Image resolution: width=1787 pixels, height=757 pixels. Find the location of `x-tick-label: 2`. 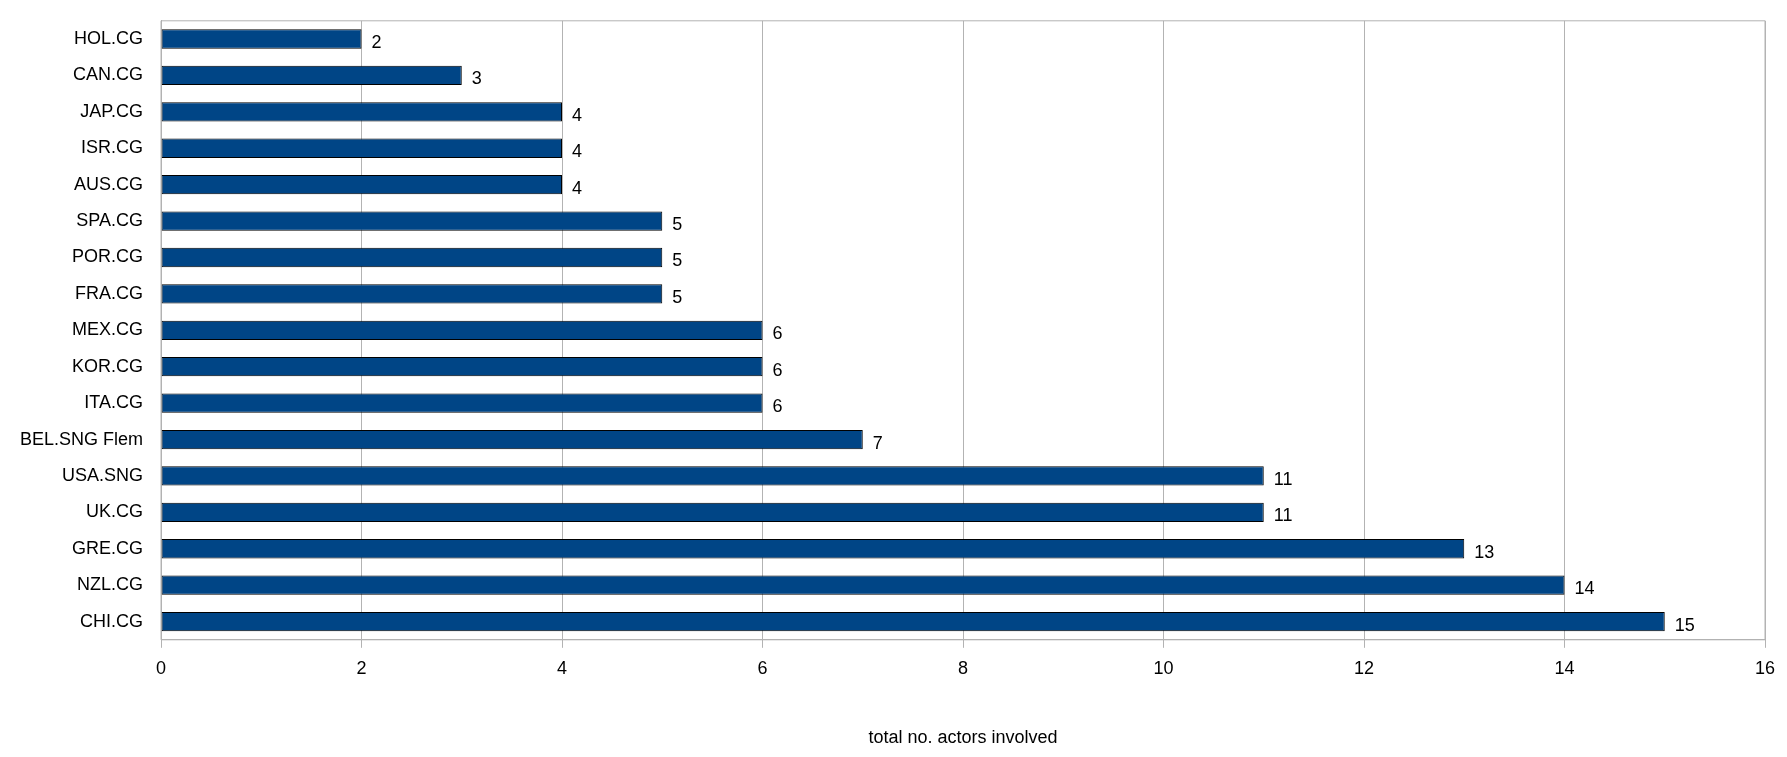

x-tick-label: 2 is located at coordinates (361, 667).